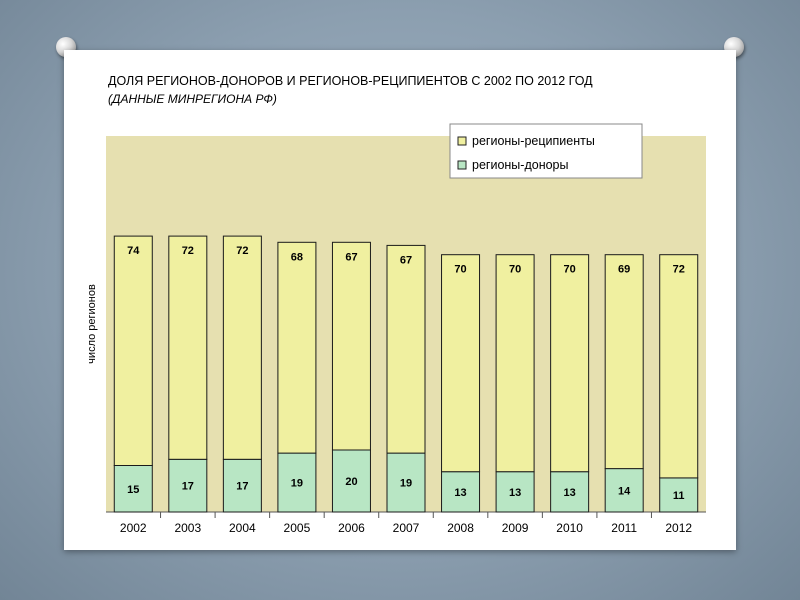 The width and height of the screenshot is (800, 600). I want to click on legend-swatch-recipients, so click(462, 141).